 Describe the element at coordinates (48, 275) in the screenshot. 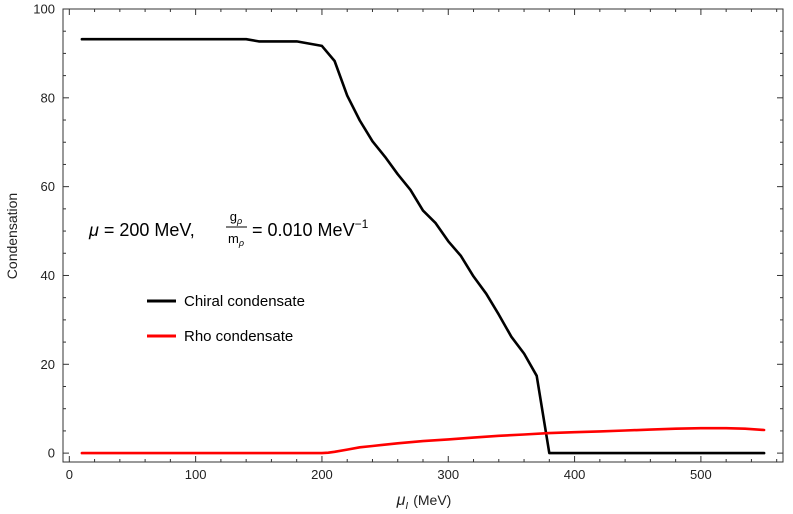

I see `y-tick-label: 40` at that location.